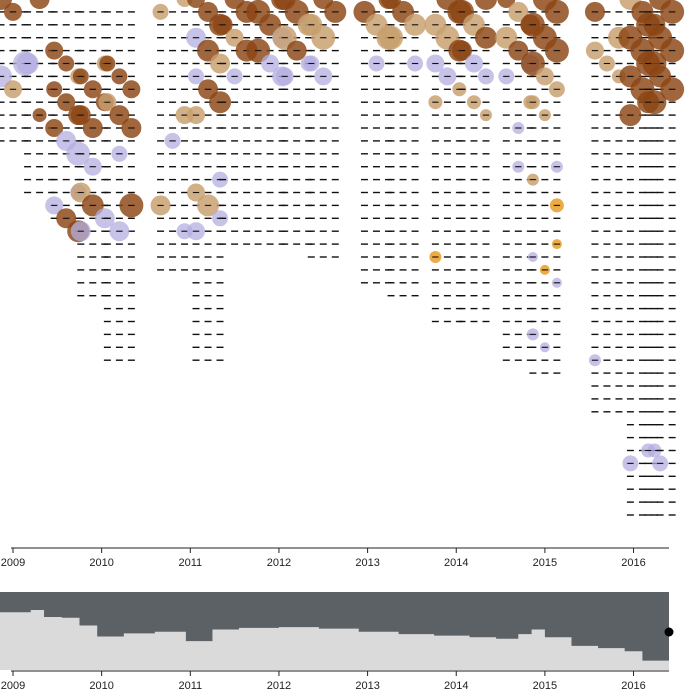 Image resolution: width=700 pixels, height=700 pixels. I want to click on overview-brush-panel, so click(337, 631).